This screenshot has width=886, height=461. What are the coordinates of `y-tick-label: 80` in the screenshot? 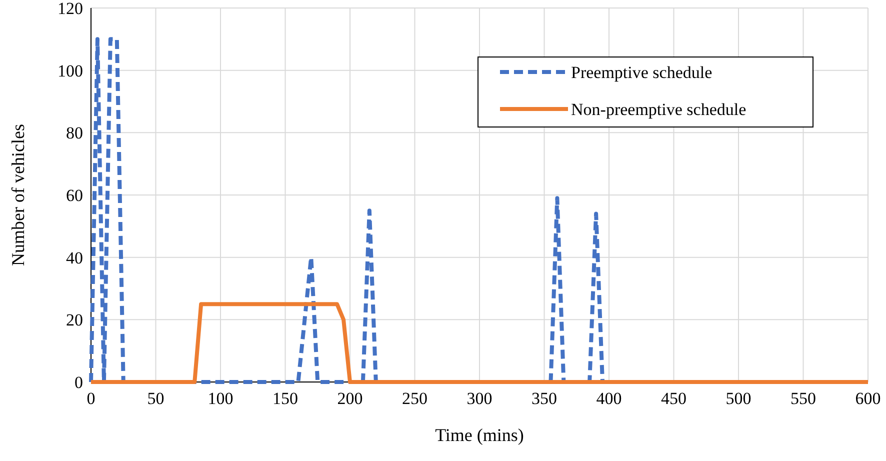 It's located at (74, 133).